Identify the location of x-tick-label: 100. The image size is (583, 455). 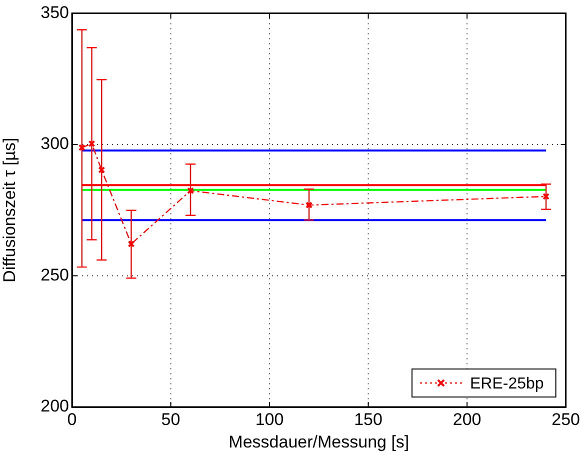
(269, 419).